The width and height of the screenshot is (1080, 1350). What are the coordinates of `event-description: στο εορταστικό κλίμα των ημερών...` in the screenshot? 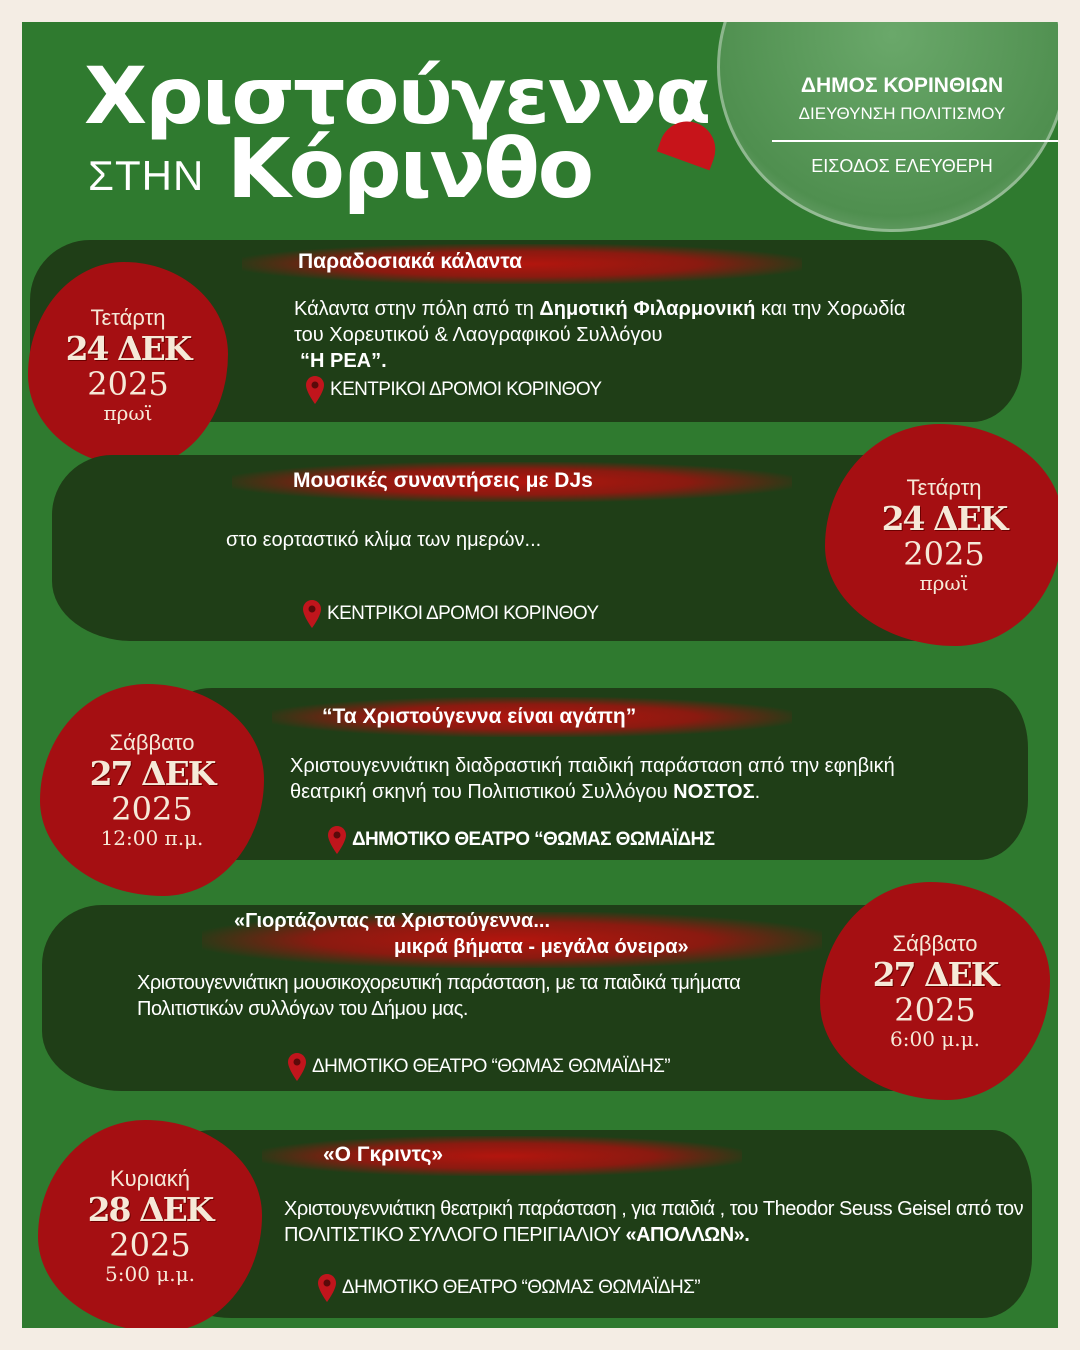 It's located at (383, 540).